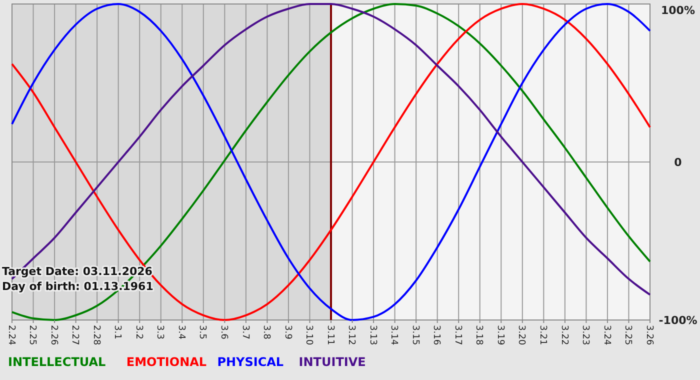 The width and height of the screenshot is (700, 380). What do you see at coordinates (309, 335) in the screenshot?
I see `x-tick-label: 3.10` at bounding box center [309, 335].